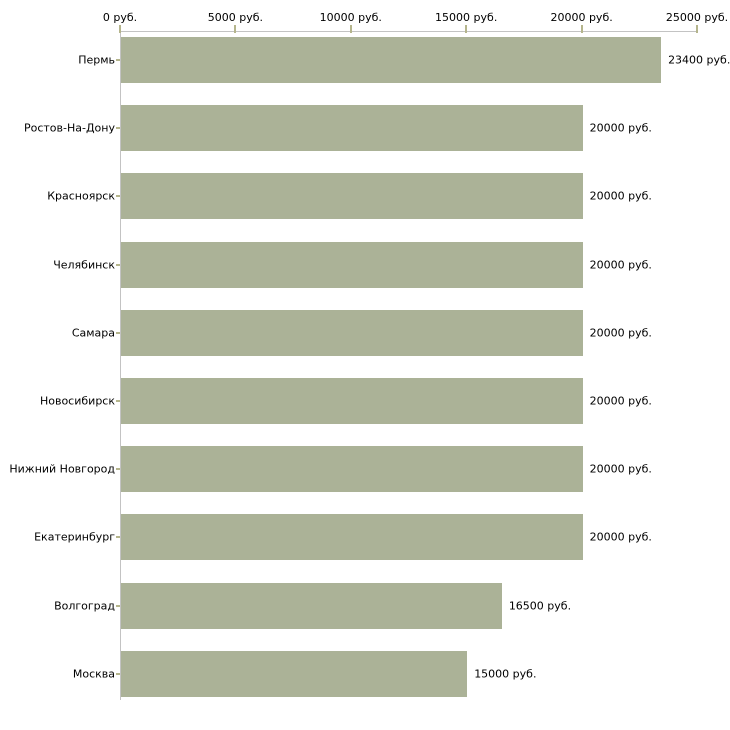 Image resolution: width=730 pixels, height=730 pixels. I want to click on bar-value-label: 15000 руб., so click(505, 674).